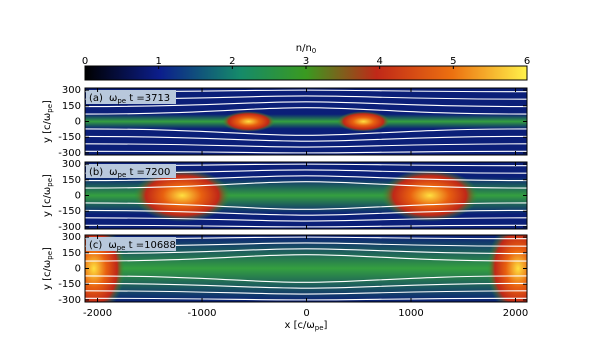 The width and height of the screenshot is (598, 357). Describe the element at coordinates (379, 61) in the screenshot. I see `colorbar-tick-label: 4` at that location.